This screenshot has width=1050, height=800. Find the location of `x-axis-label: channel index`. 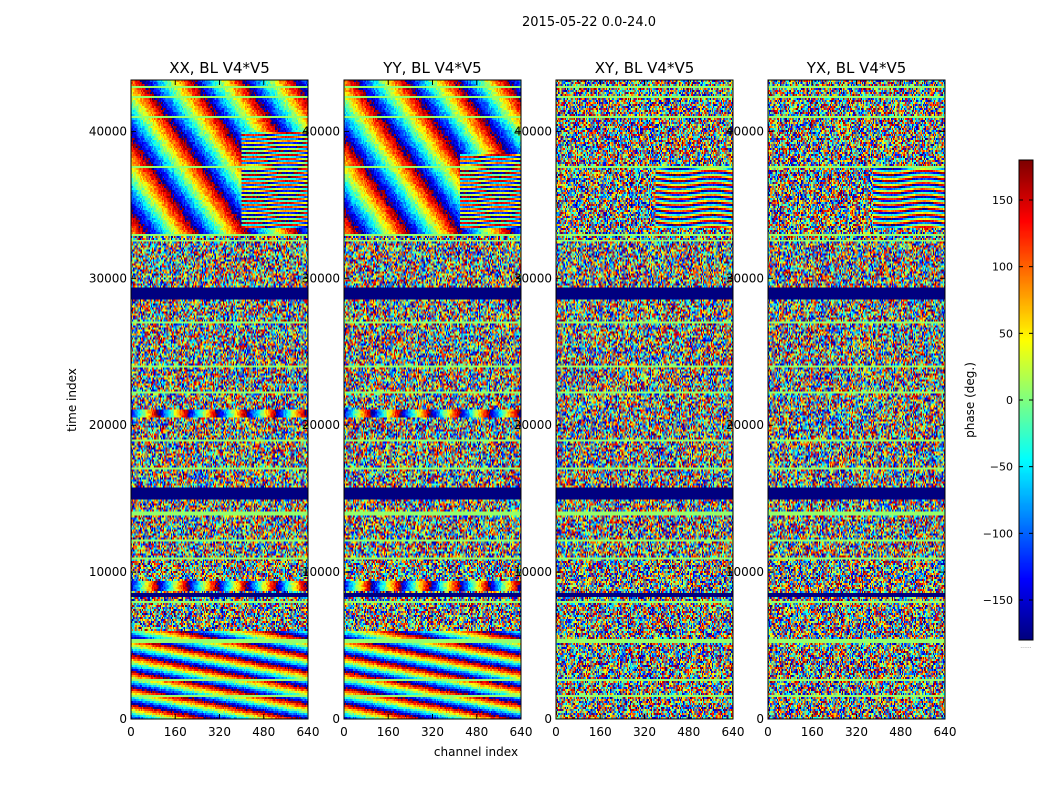

x-axis-label: channel index is located at coordinates (476, 752).